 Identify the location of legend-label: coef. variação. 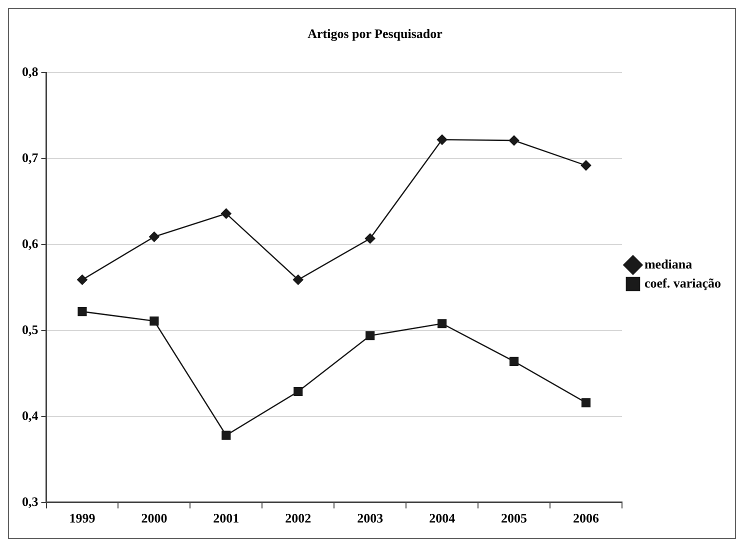
(683, 282).